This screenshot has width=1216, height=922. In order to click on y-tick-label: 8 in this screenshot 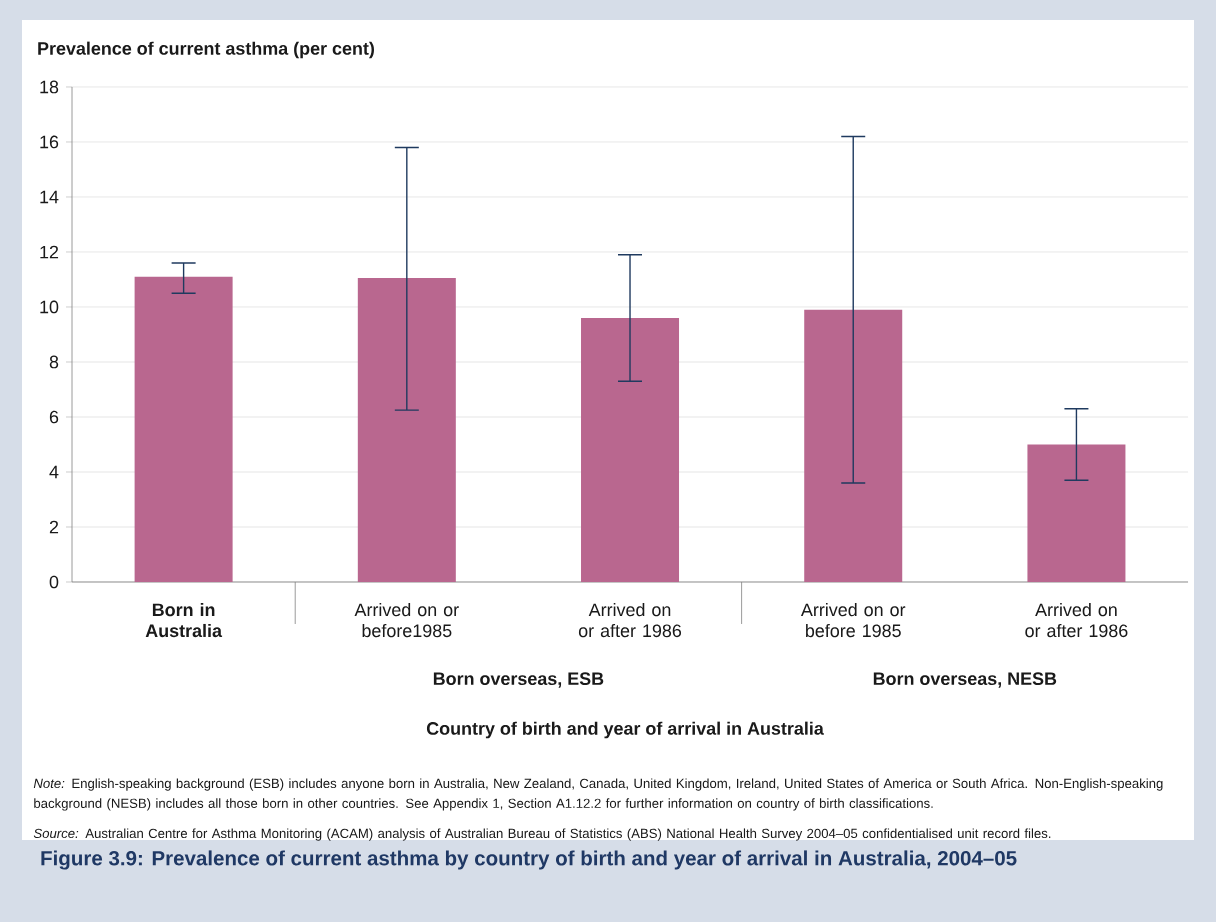, I will do `click(54, 362)`.